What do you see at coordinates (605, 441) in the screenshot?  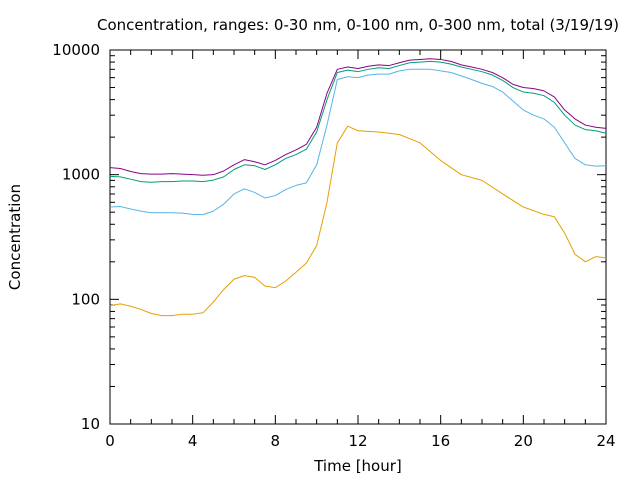 I see `x-tick-label: 24` at bounding box center [605, 441].